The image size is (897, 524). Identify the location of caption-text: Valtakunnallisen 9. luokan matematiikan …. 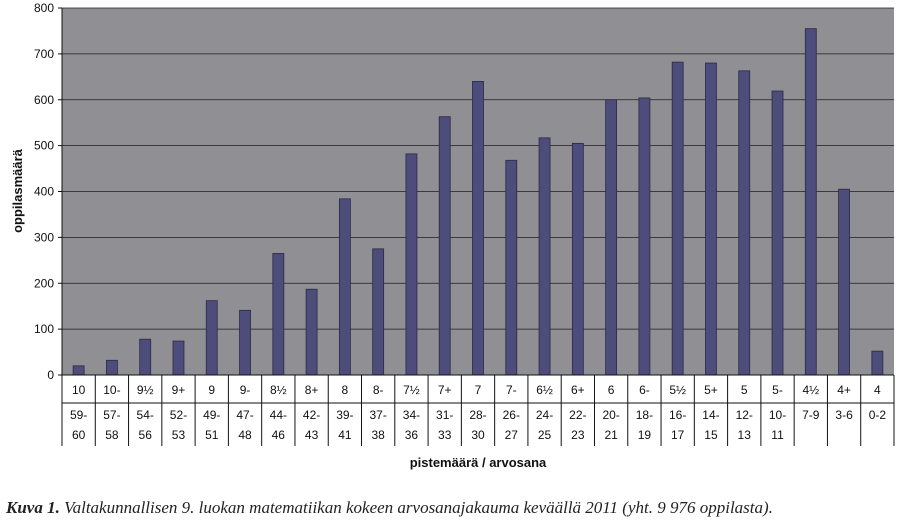
(416, 507).